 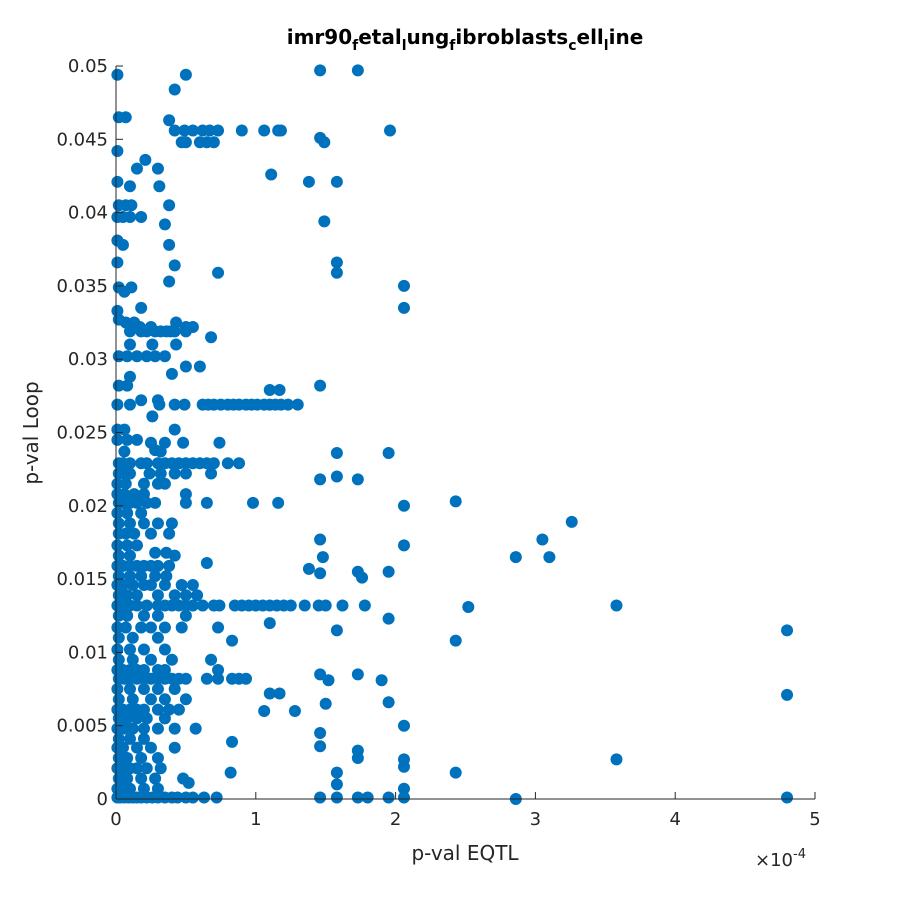 I want to click on x-ticks: 0 1 2 3 4 5, so click(x=465, y=811).